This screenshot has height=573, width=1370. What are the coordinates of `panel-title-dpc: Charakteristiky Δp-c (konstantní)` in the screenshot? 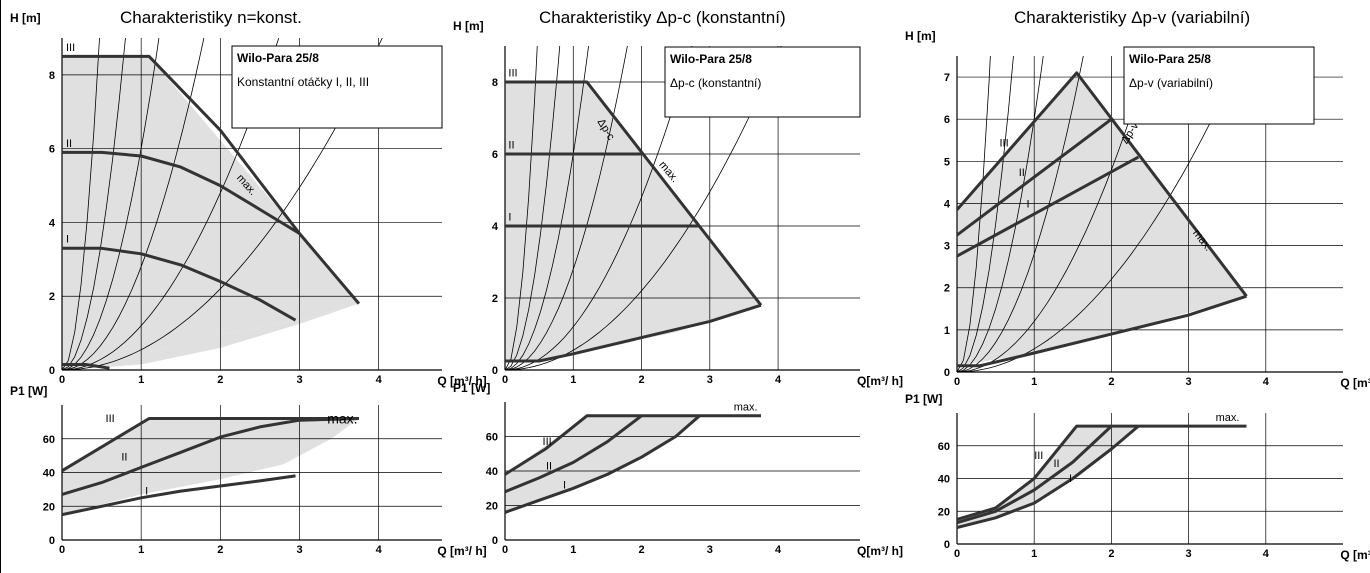 It's located at (662, 17).